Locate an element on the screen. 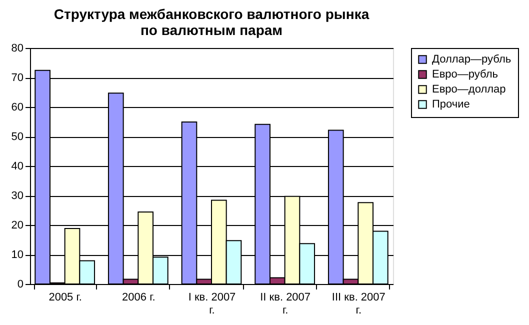 Image resolution: width=529 pixels, height=325 pixels. x-tick-label: III кв. 2007 г. is located at coordinates (359, 304).